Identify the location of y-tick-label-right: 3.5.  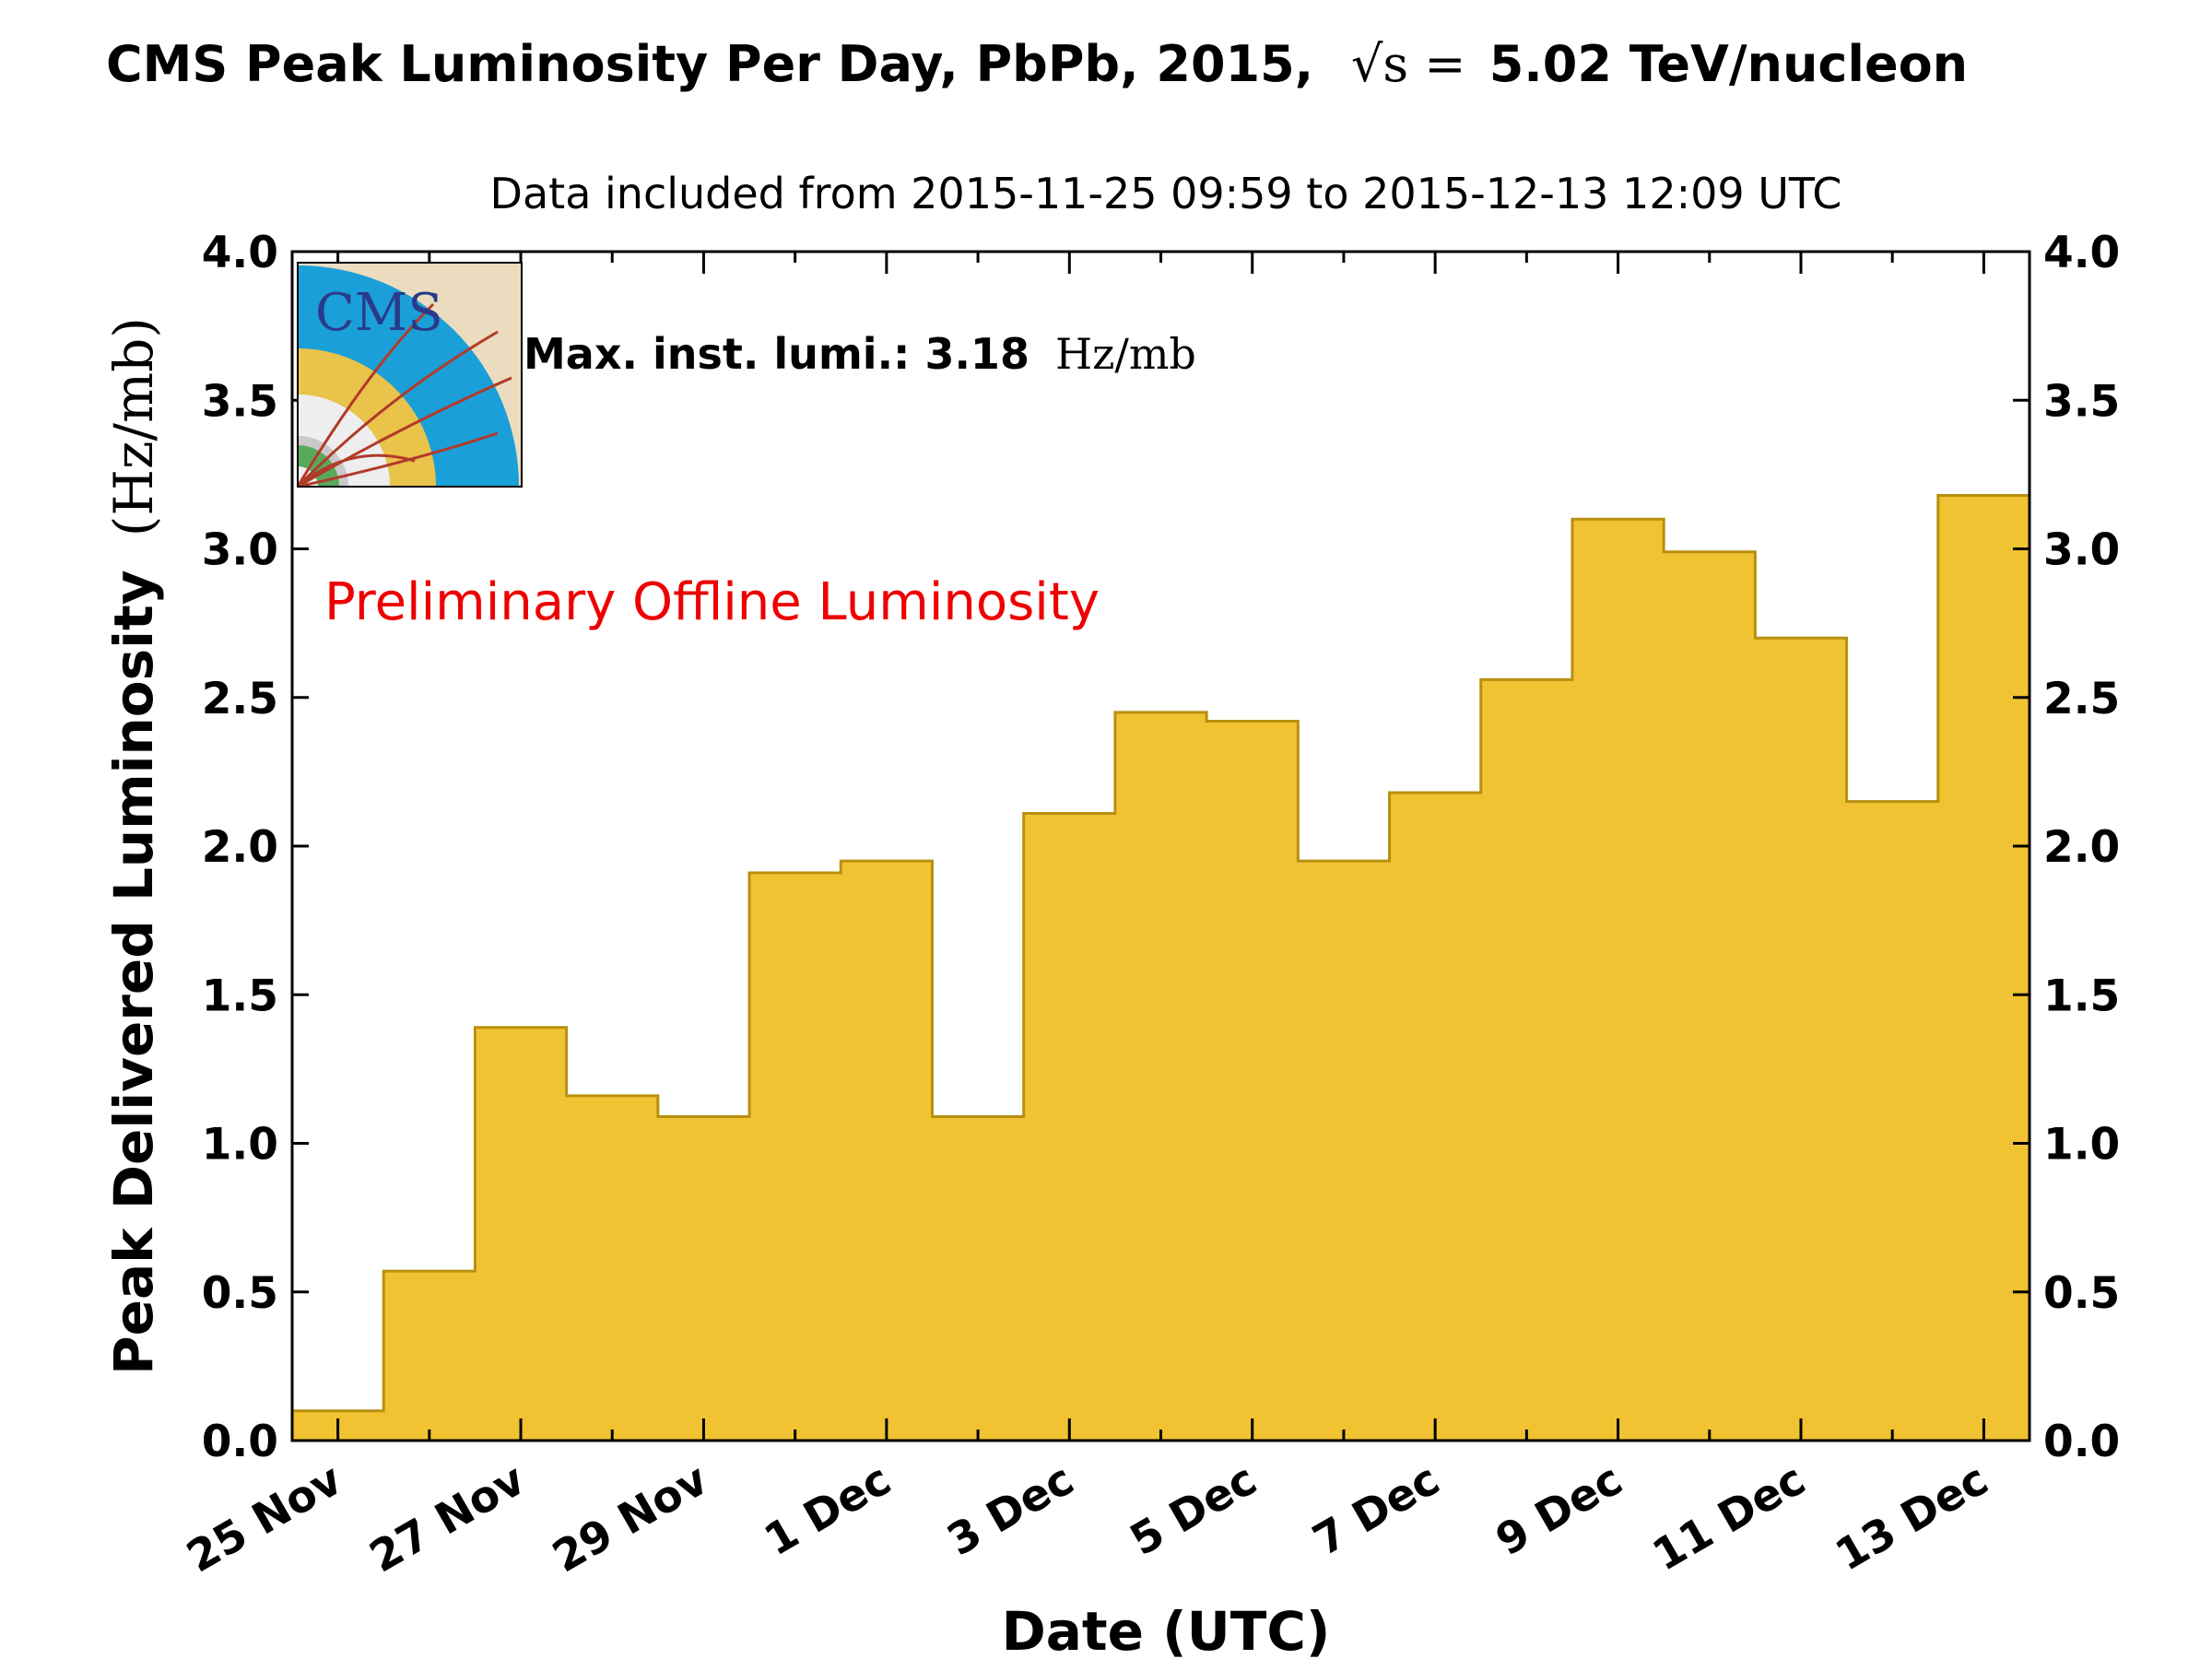
(2081, 401).